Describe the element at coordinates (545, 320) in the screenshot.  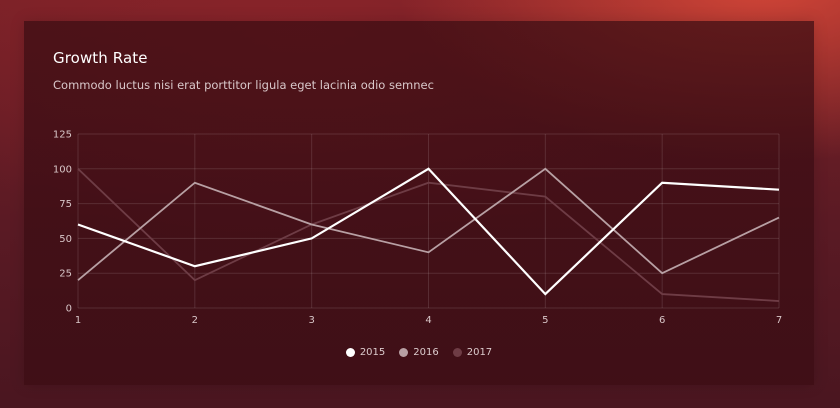
I see `x-tick-label: 5` at that location.